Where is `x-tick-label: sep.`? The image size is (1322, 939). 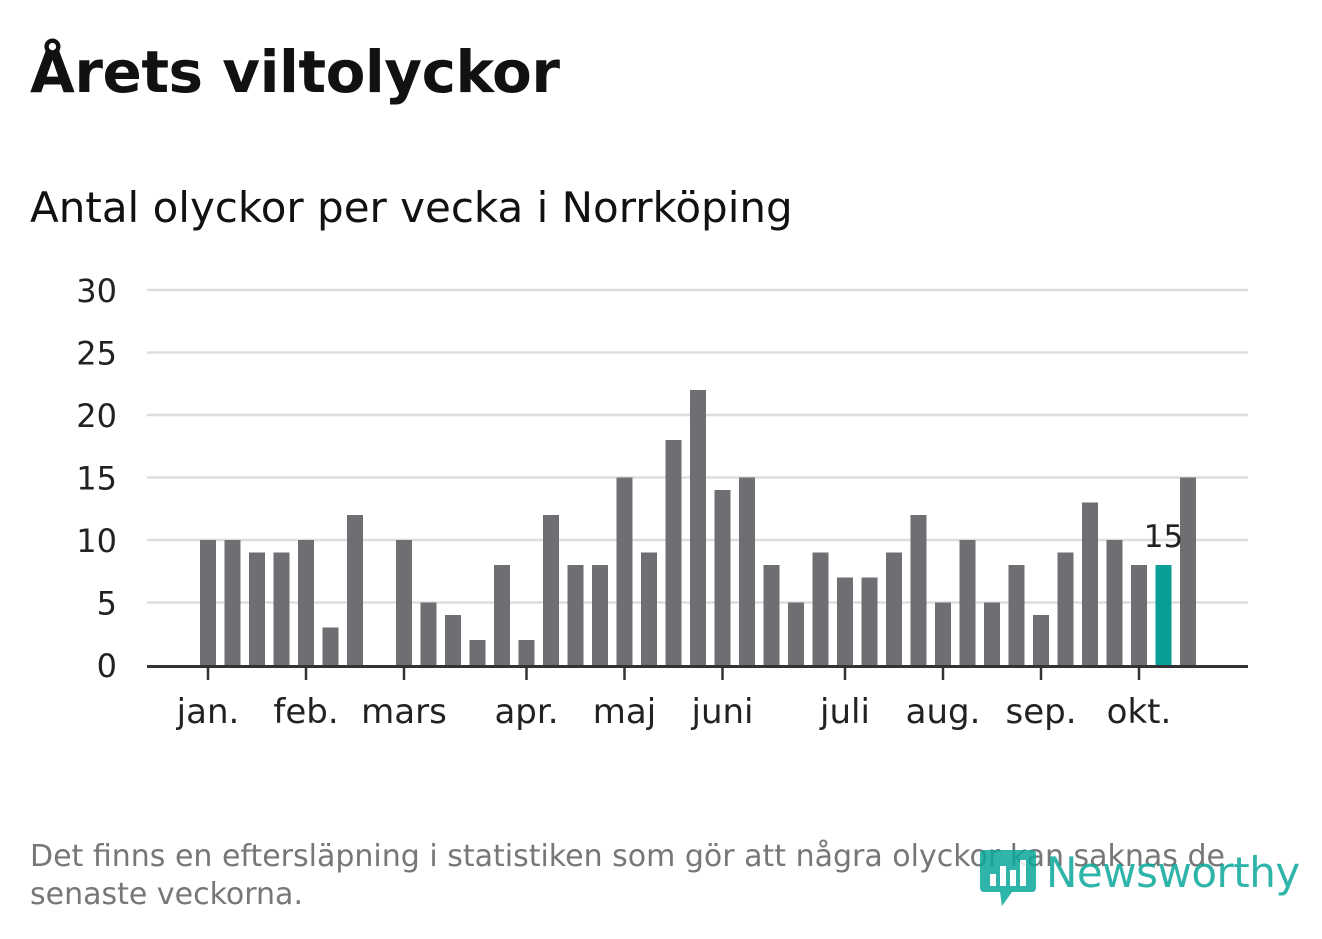 x-tick-label: sep. is located at coordinates (1040, 712).